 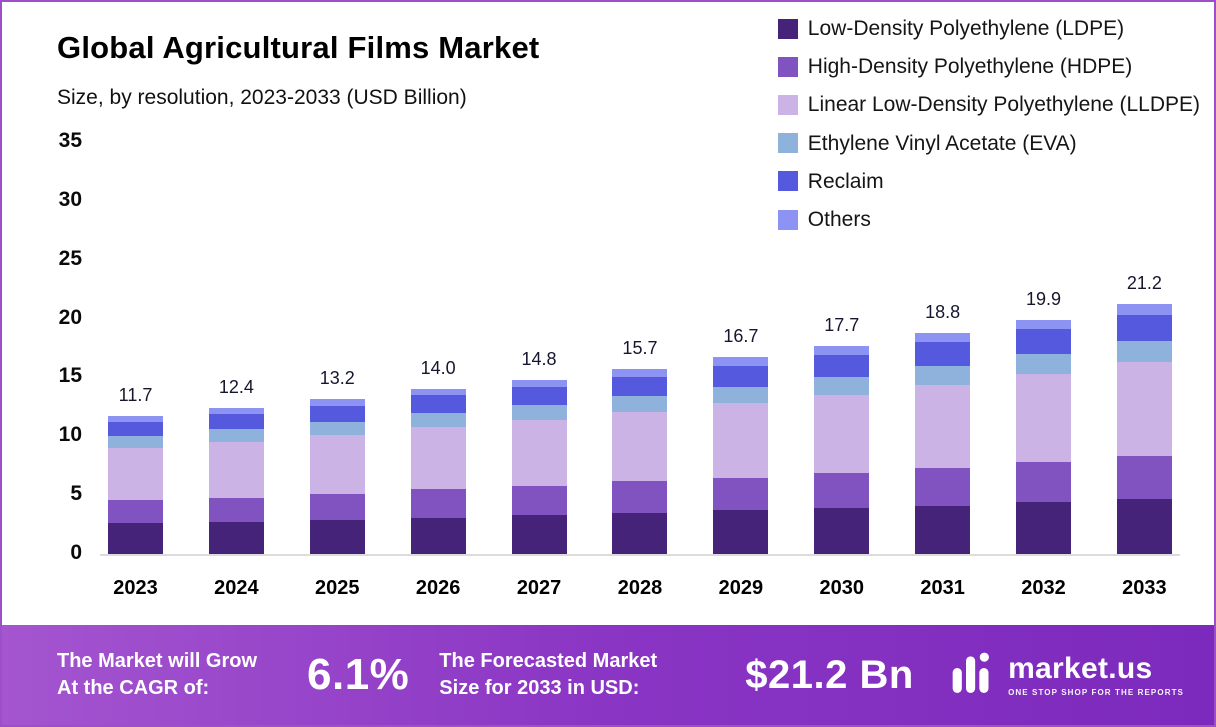 What do you see at coordinates (70, 376) in the screenshot?
I see `y-tick-label: 15` at bounding box center [70, 376].